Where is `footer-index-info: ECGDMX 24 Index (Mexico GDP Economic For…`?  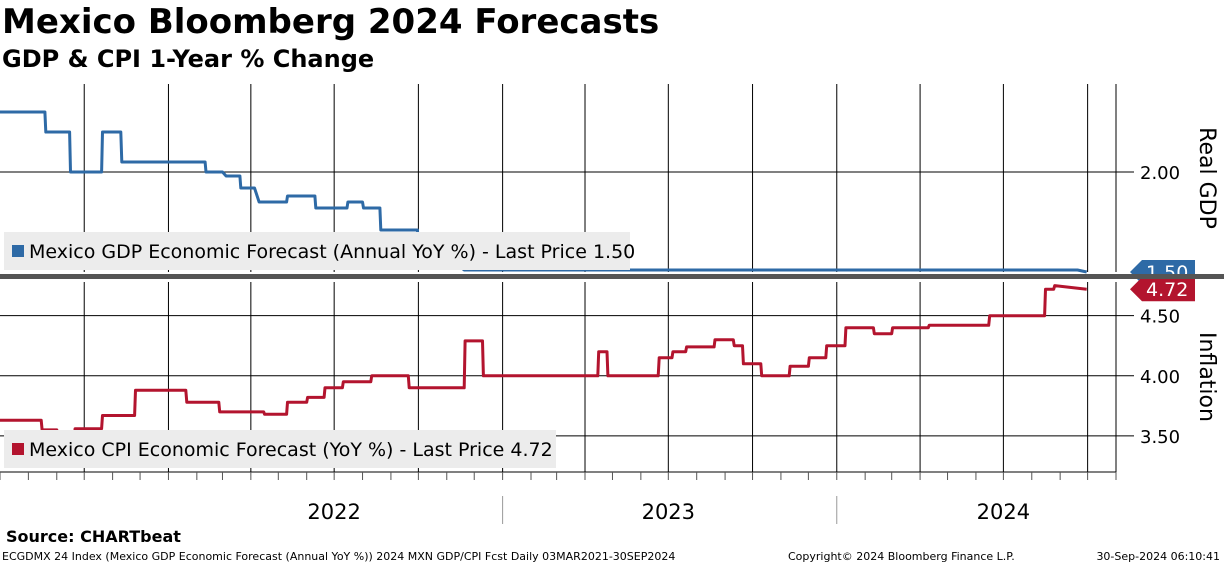 footer-index-info: ECGDMX 24 Index (Mexico GDP Economic For… is located at coordinates (339, 556).